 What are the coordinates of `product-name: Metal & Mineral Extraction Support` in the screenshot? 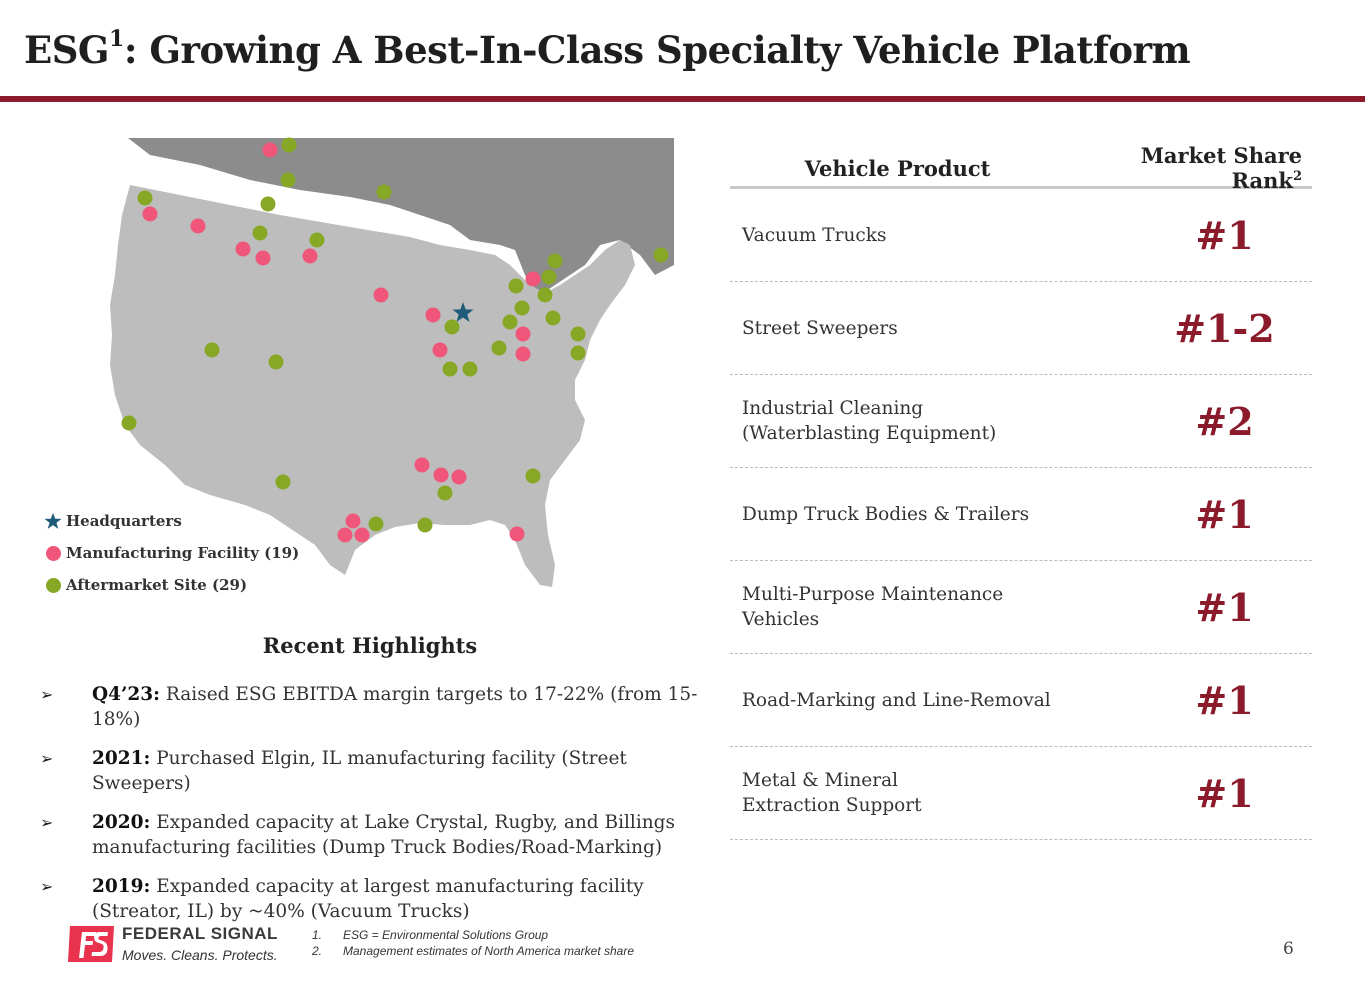 It's located at (832, 793).